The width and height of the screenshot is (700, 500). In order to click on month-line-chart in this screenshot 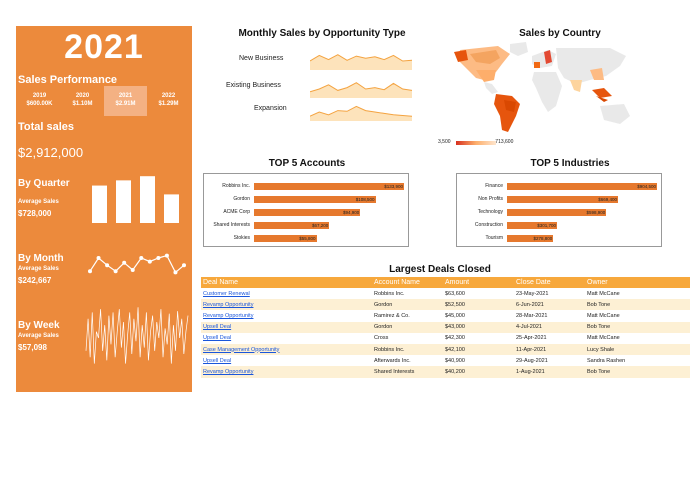, I will do `click(137, 264)`.